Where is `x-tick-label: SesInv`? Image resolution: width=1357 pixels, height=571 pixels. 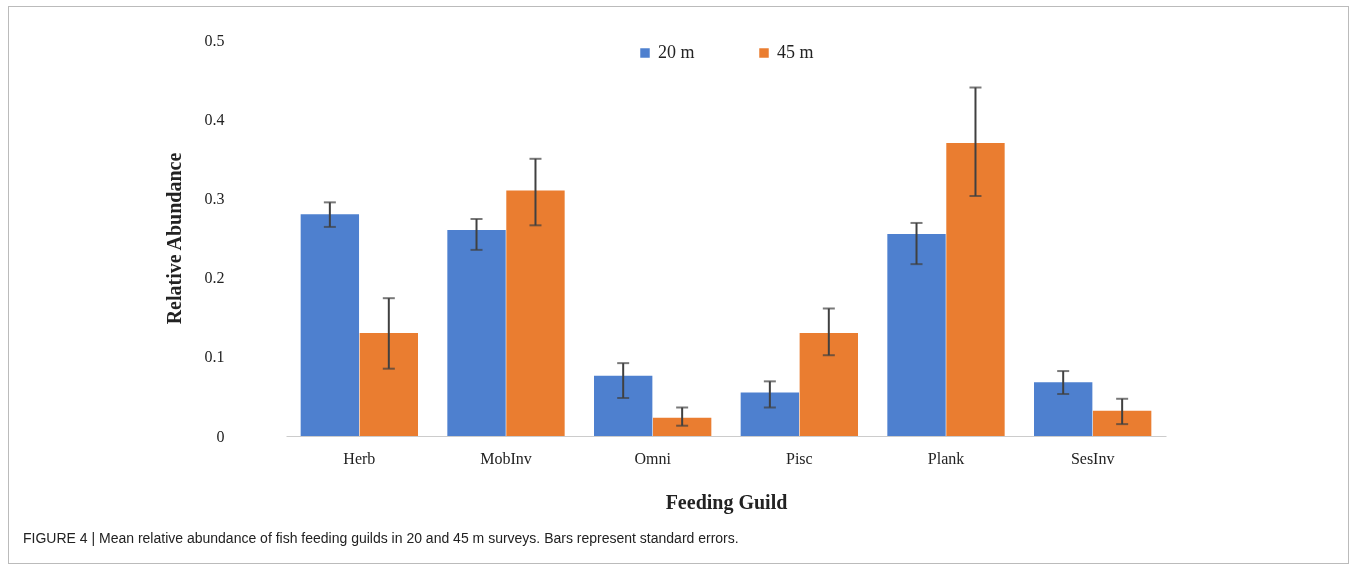 x-tick-label: SesInv is located at coordinates (1092, 458).